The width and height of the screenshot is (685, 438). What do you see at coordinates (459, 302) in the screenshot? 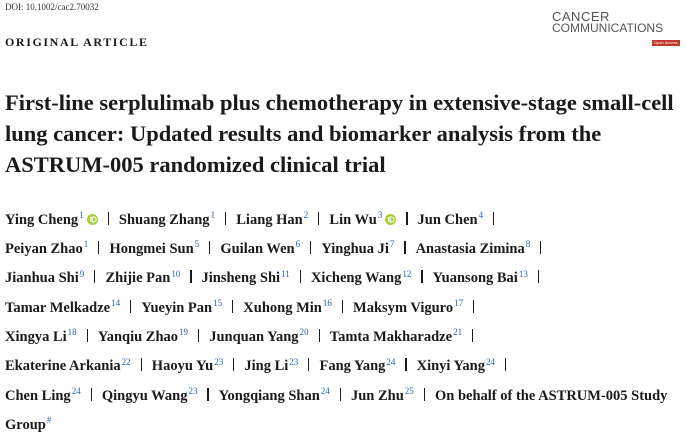
I see `affiliation: 17` at bounding box center [459, 302].